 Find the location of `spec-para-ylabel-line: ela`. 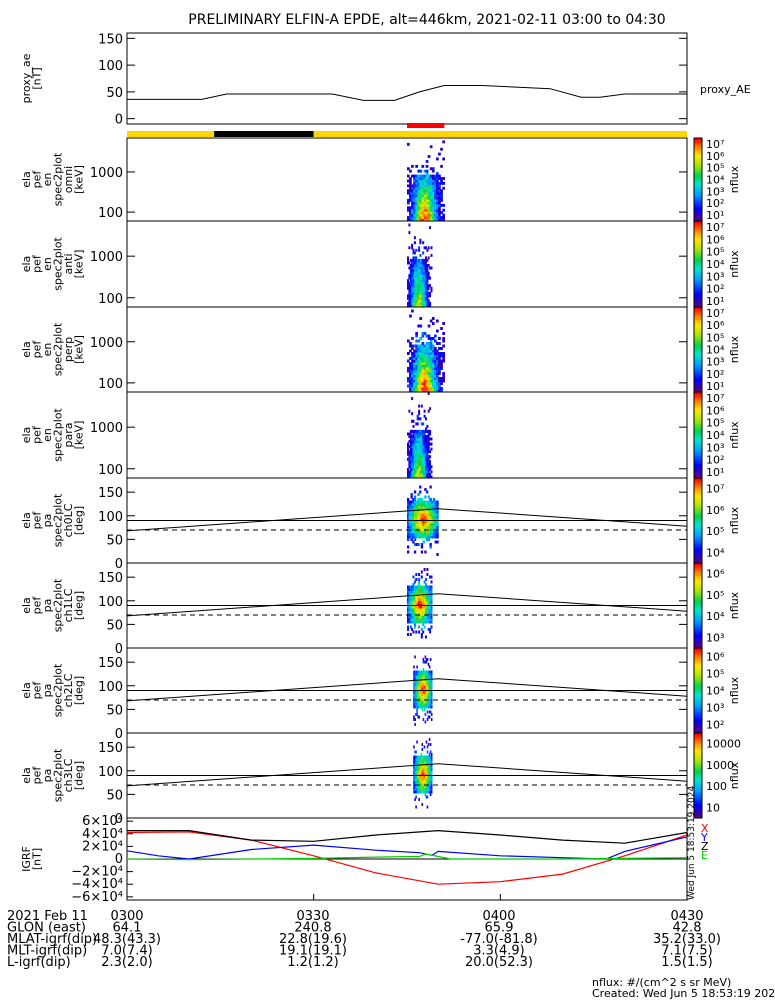

spec-para-ylabel-line: ela is located at coordinates (26, 435).